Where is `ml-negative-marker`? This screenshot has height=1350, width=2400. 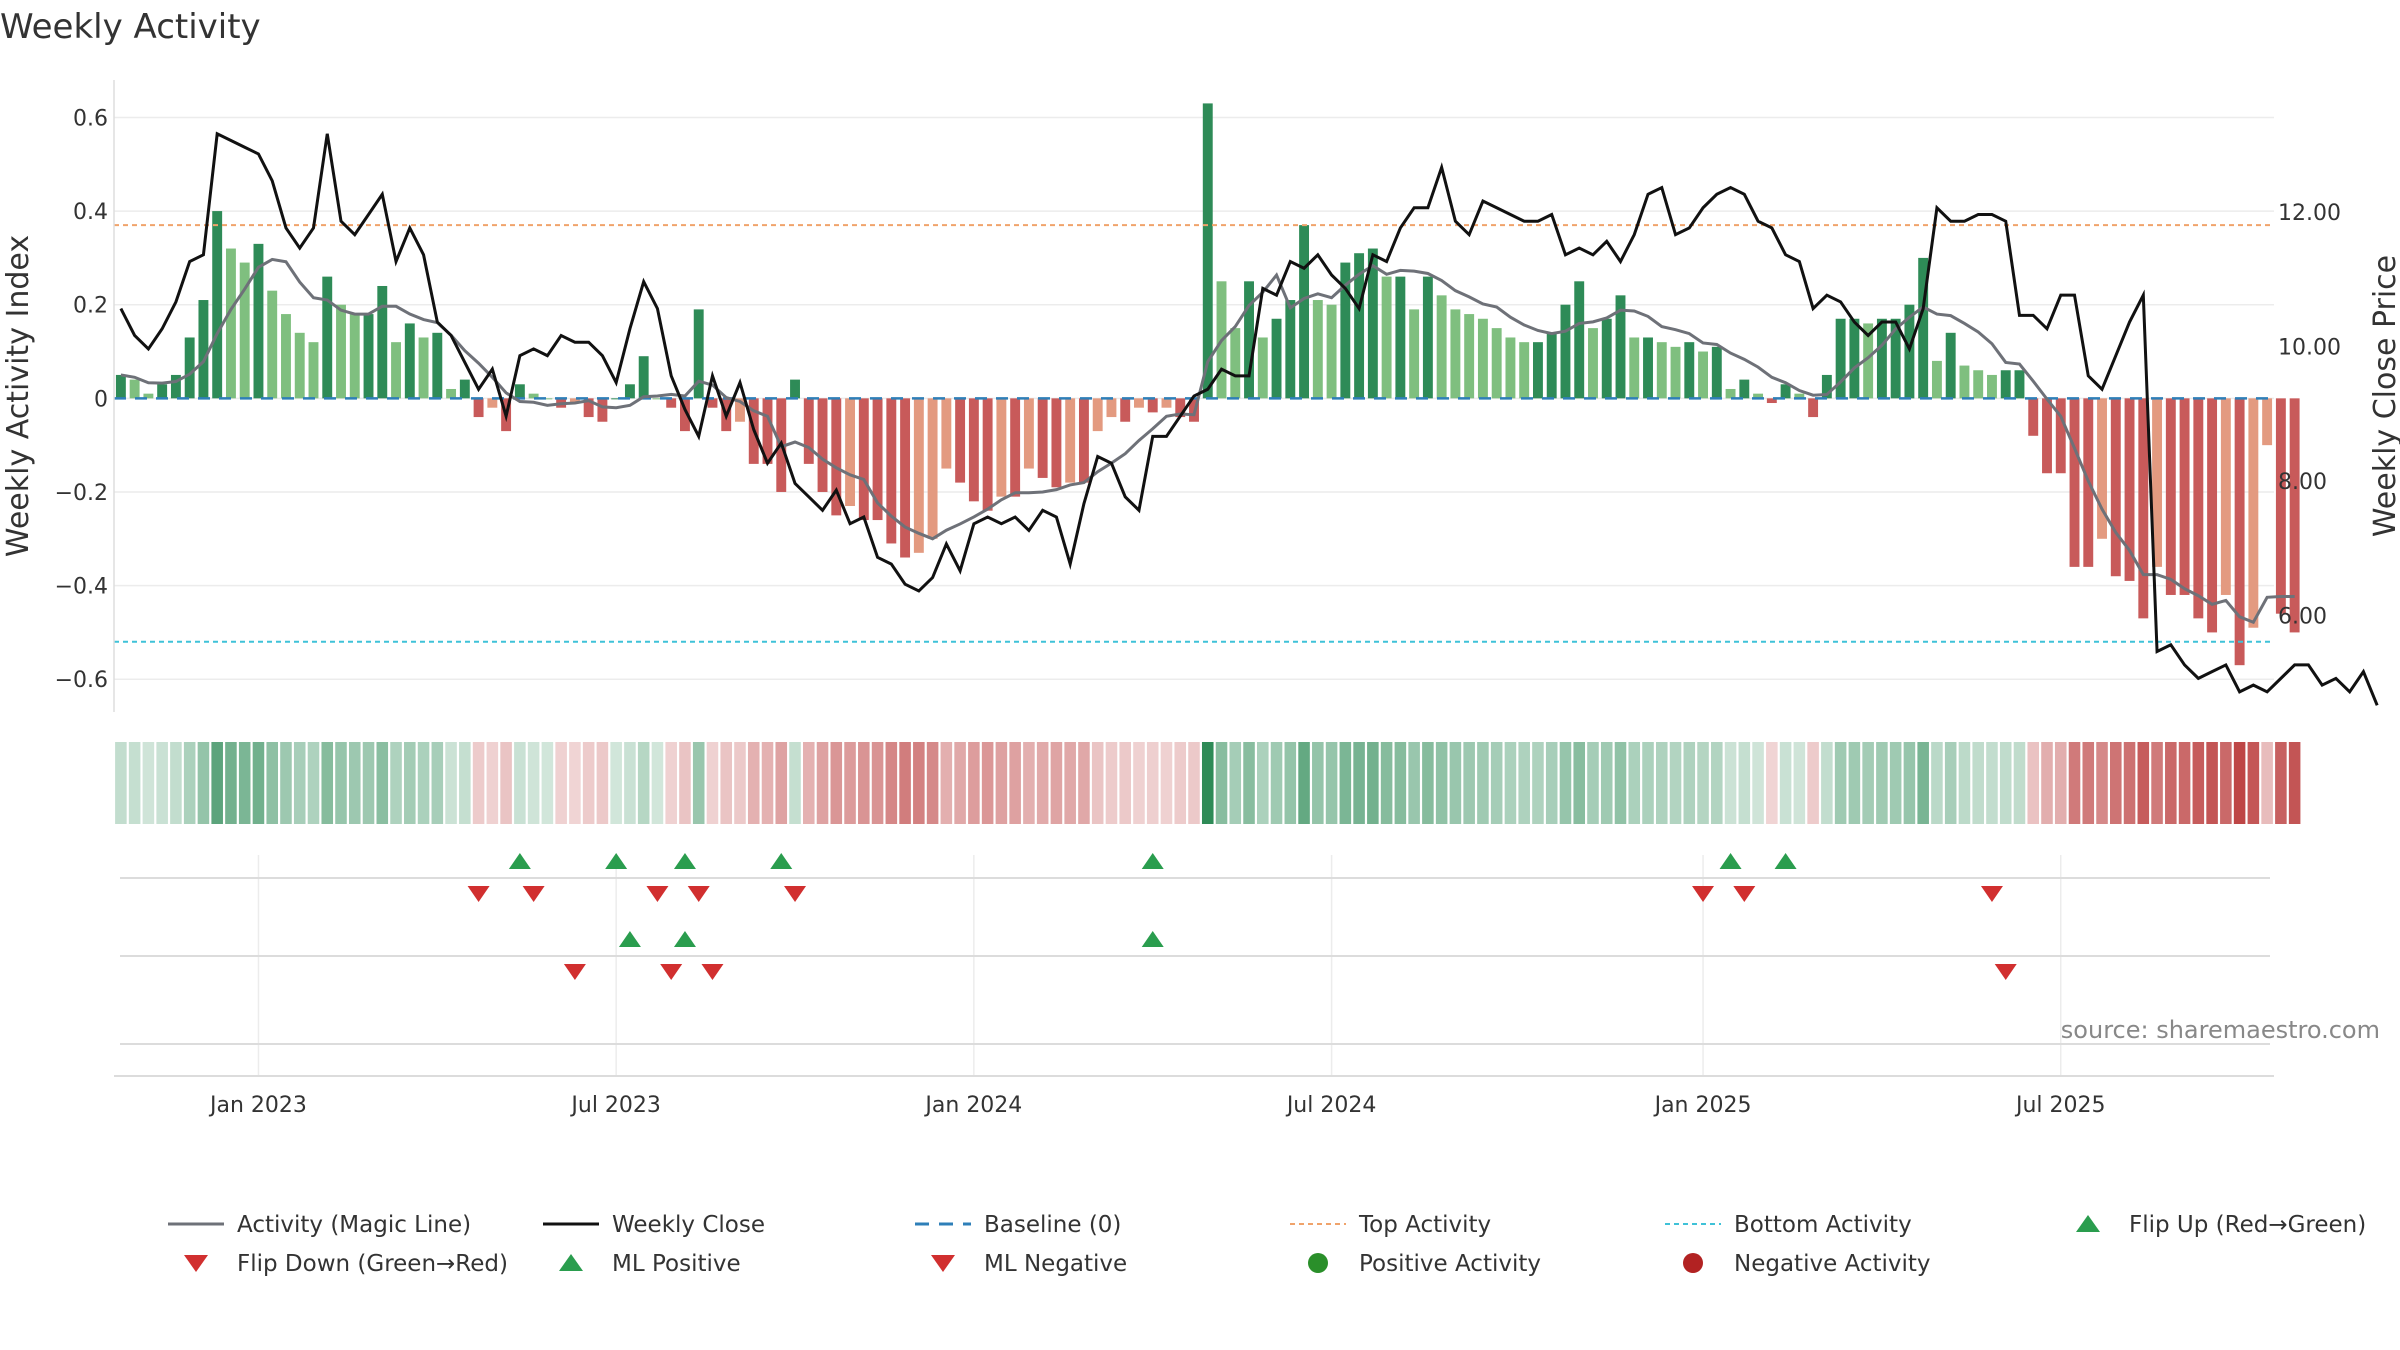 ml-negative-marker is located at coordinates (574, 972).